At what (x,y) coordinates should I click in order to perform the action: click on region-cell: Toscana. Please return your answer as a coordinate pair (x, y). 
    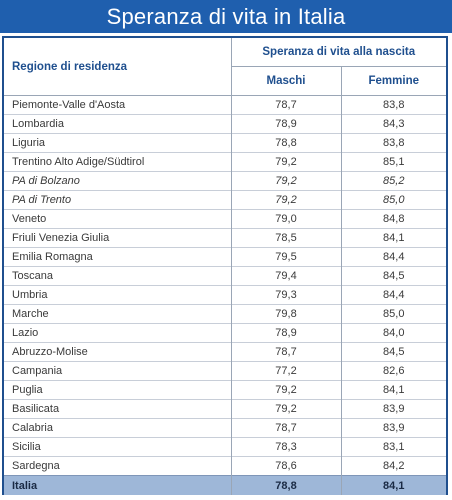
    Looking at the image, I should click on (118, 276).